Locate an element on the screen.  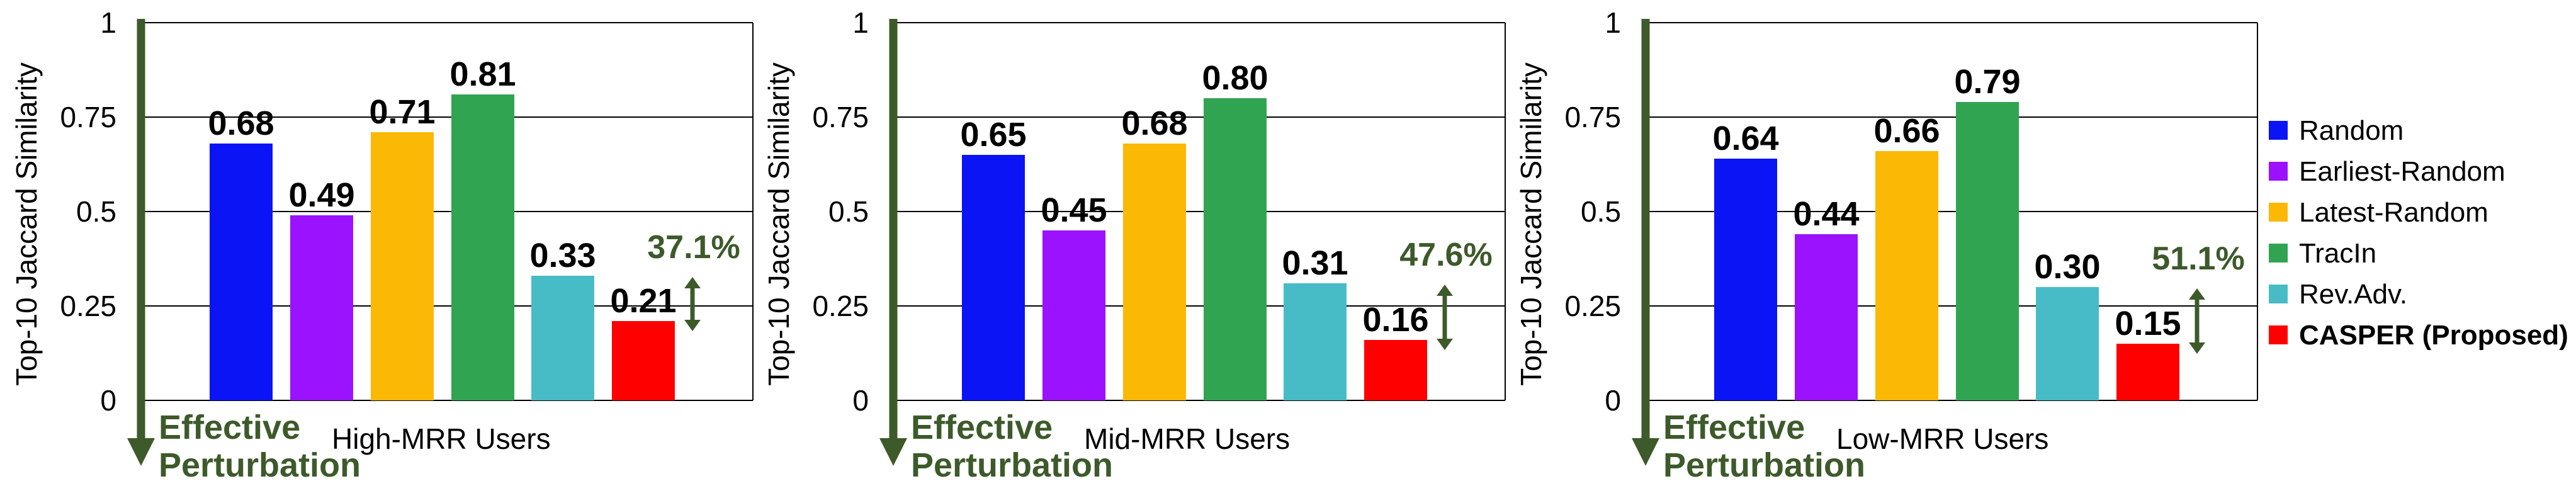
legend-item-label: CASPER (Proposed) is located at coordinates (2433, 335).